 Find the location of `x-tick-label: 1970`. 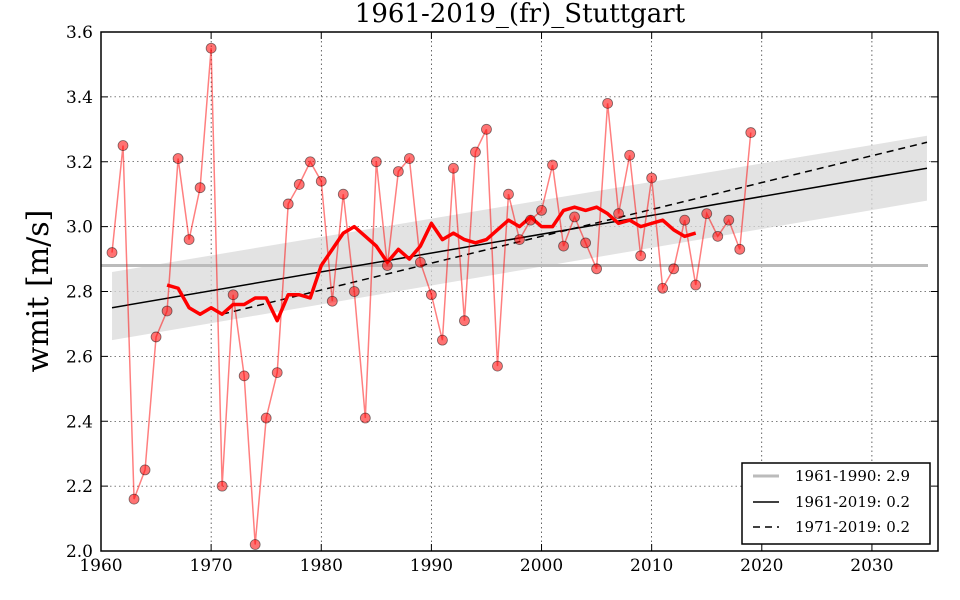

x-tick-label: 1970 is located at coordinates (210, 566).